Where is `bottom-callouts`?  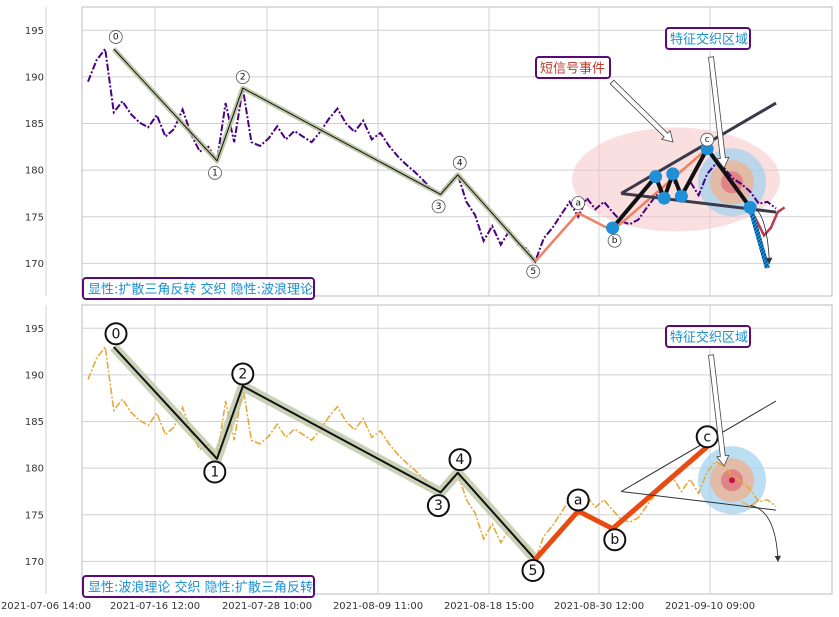 bottom-callouts is located at coordinates (719, 410).